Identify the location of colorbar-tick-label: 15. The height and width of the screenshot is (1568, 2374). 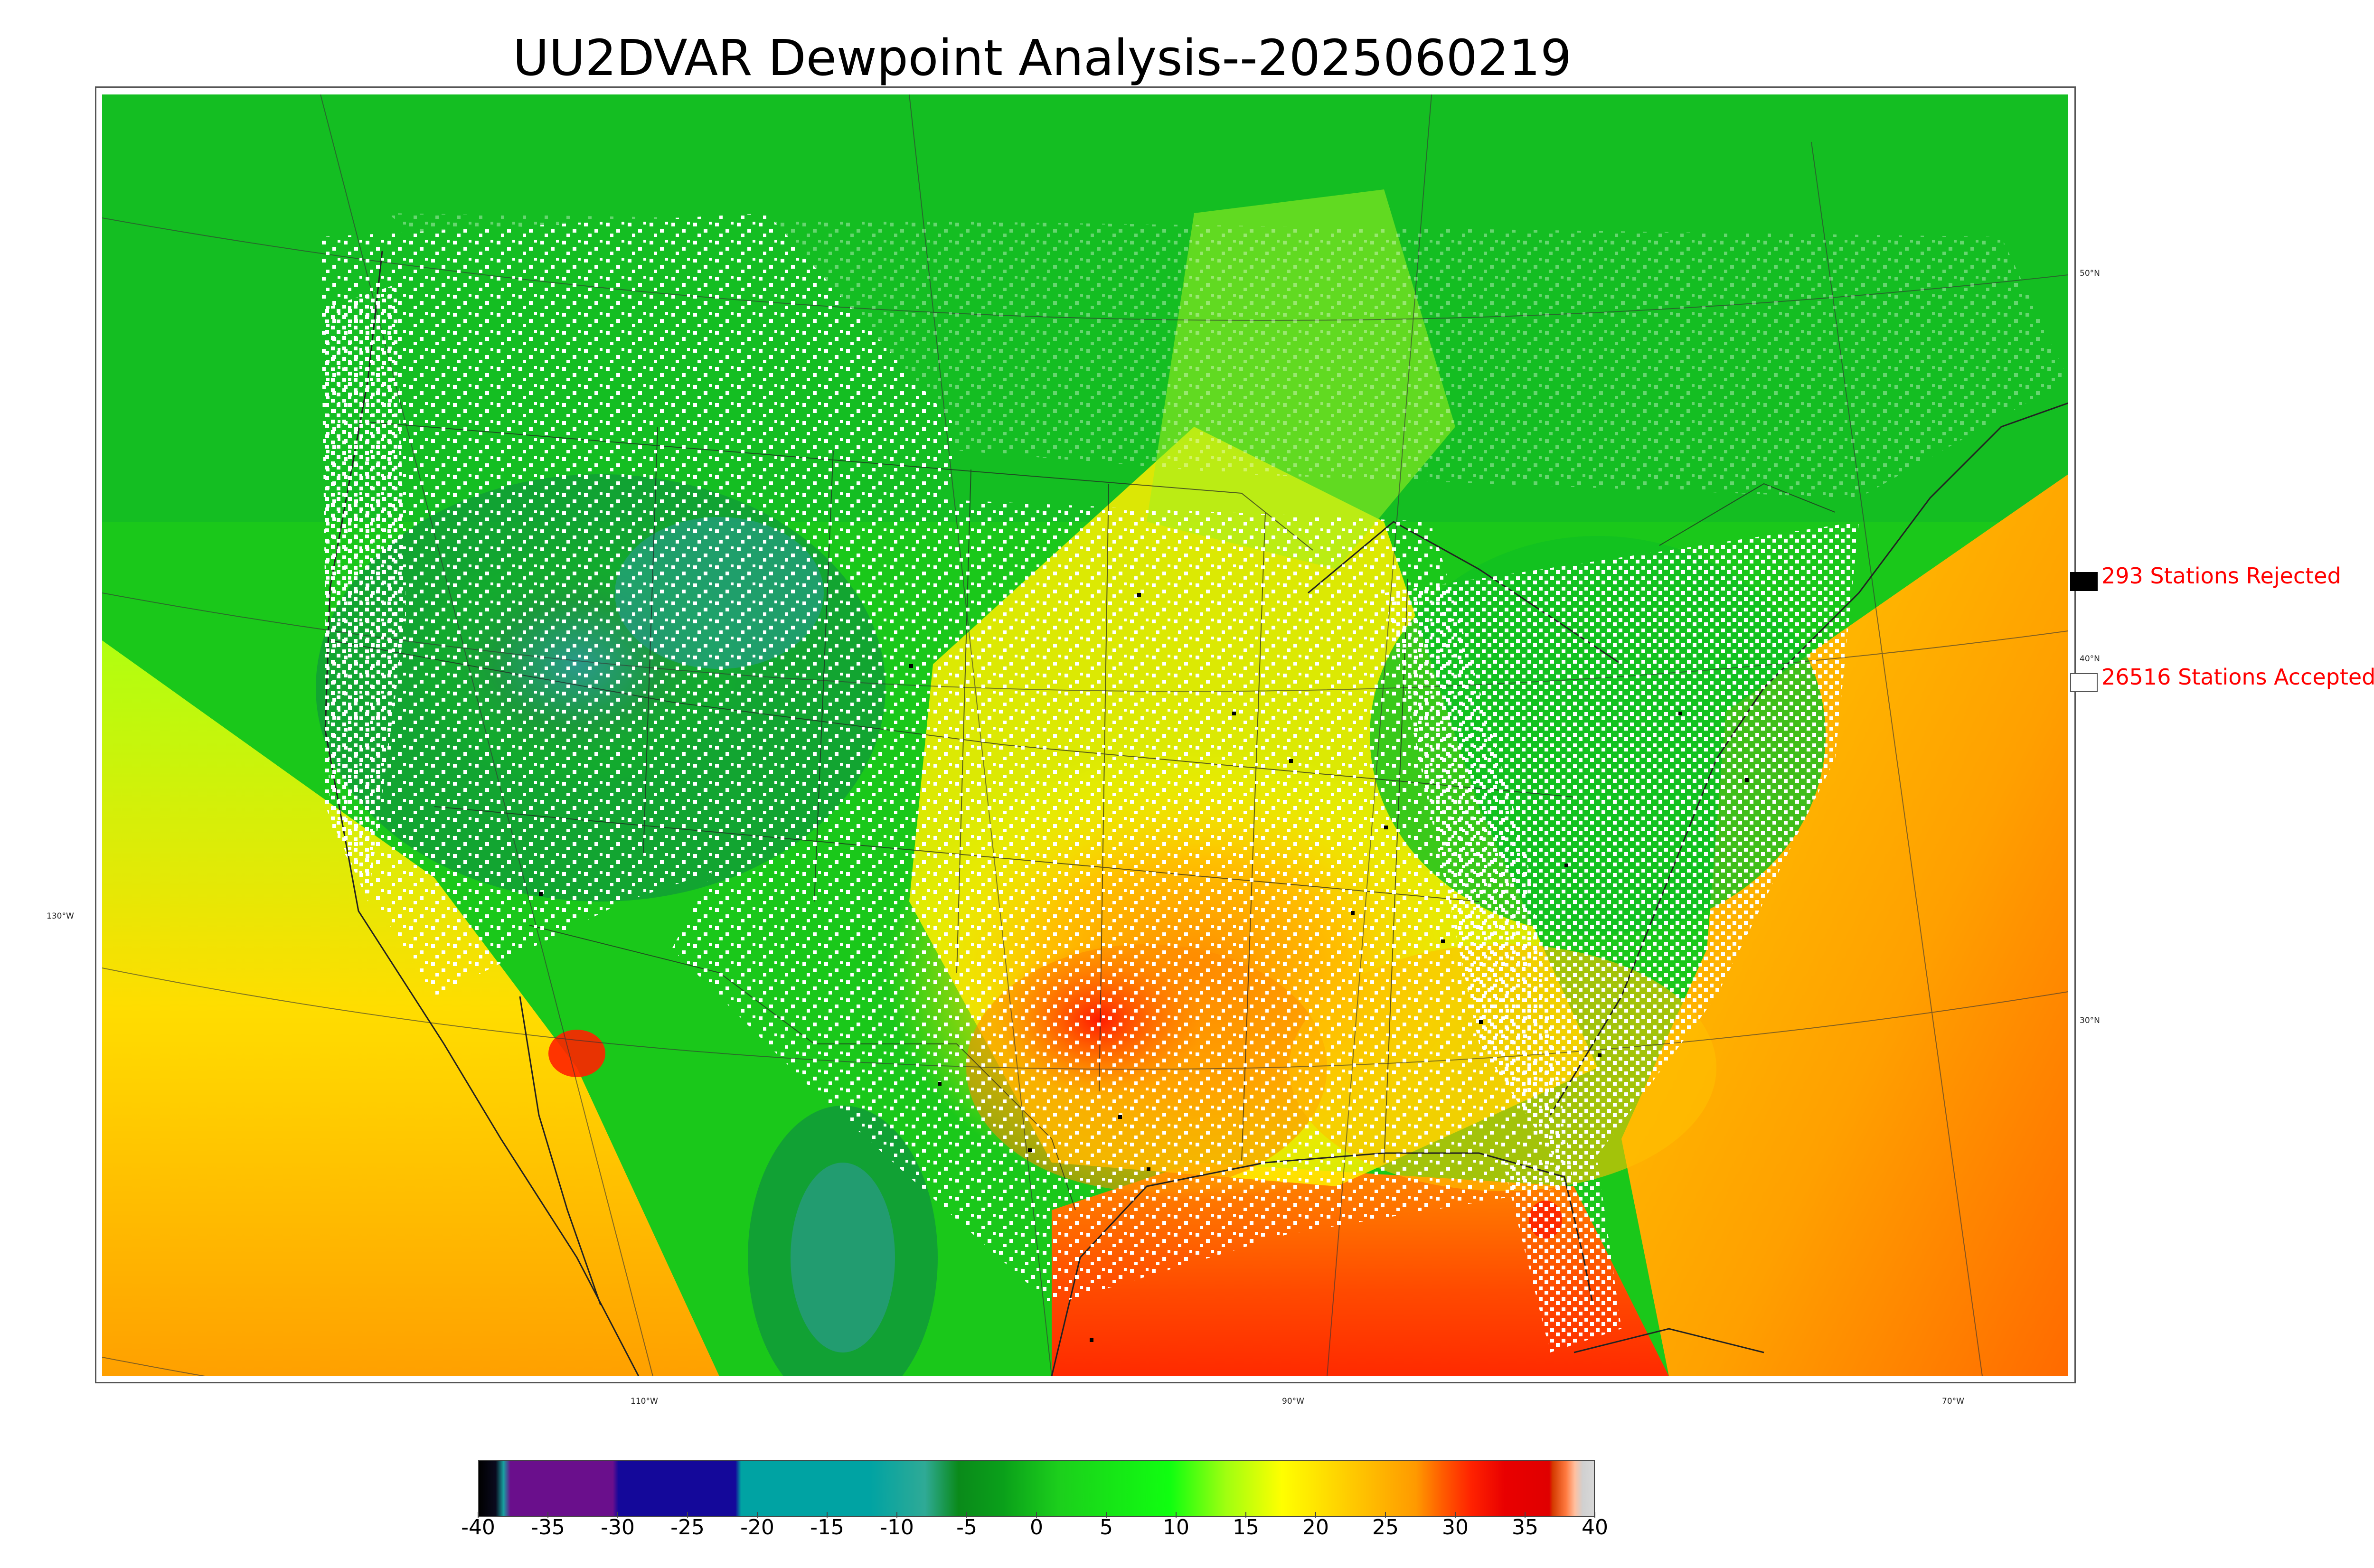
(1246, 1528).